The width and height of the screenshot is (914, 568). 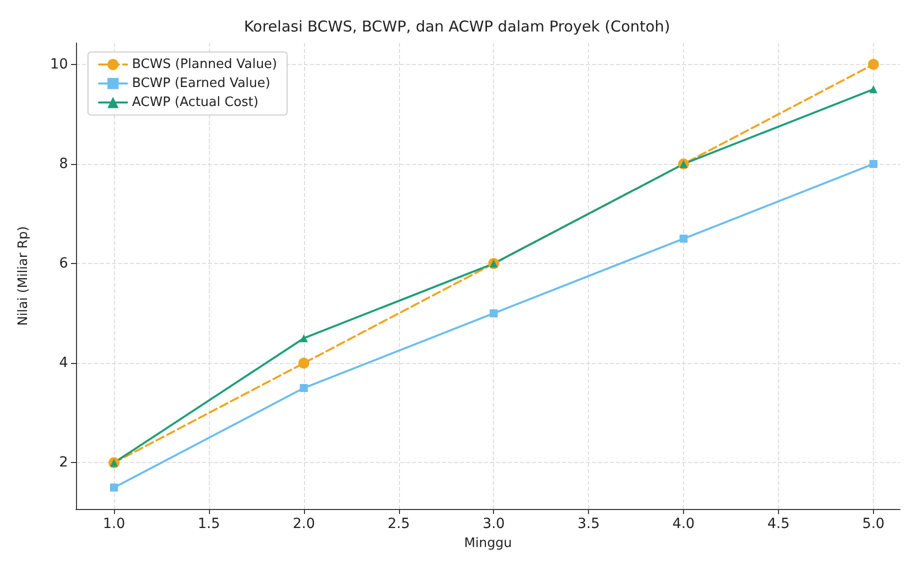 I want to click on x-tick-label: 4.0, so click(x=683, y=524).